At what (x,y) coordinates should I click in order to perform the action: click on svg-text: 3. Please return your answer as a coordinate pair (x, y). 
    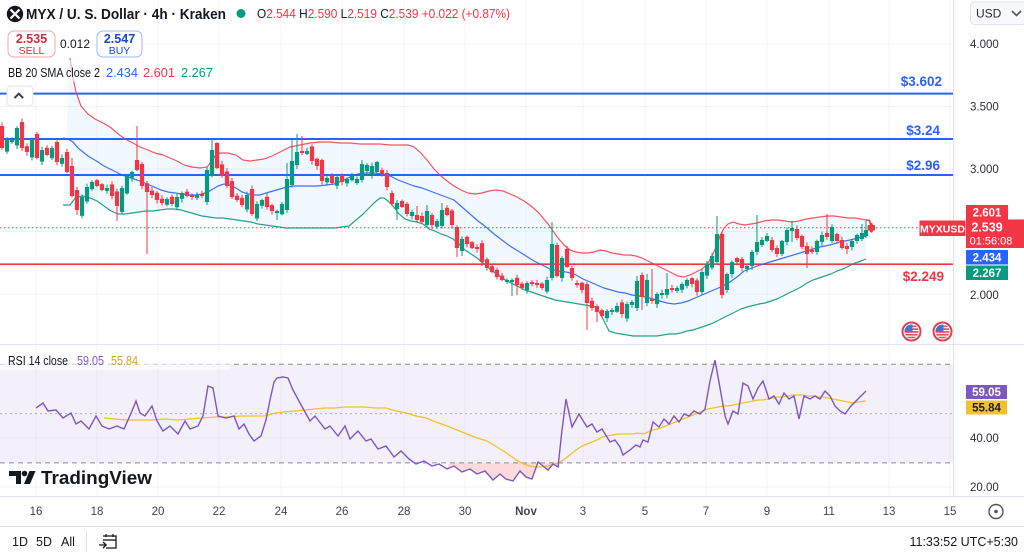
    Looking at the image, I should click on (583, 512).